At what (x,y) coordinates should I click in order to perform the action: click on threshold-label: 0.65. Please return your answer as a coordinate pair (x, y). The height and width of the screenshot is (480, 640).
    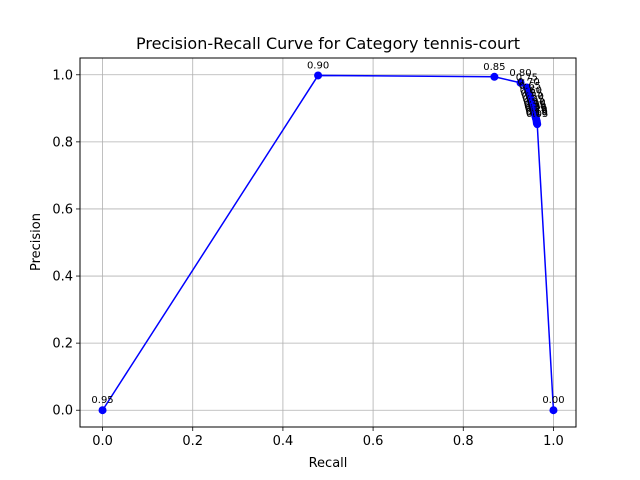
    Looking at the image, I should click on (530, 86).